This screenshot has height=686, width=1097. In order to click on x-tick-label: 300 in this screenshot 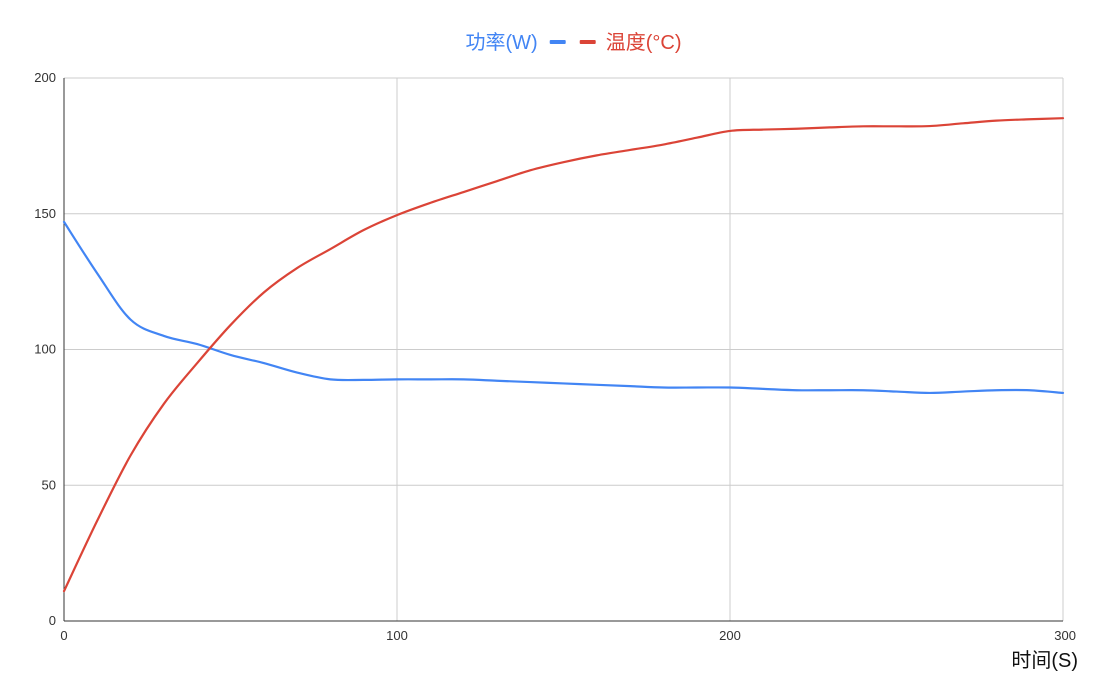, I will do `click(1065, 635)`.